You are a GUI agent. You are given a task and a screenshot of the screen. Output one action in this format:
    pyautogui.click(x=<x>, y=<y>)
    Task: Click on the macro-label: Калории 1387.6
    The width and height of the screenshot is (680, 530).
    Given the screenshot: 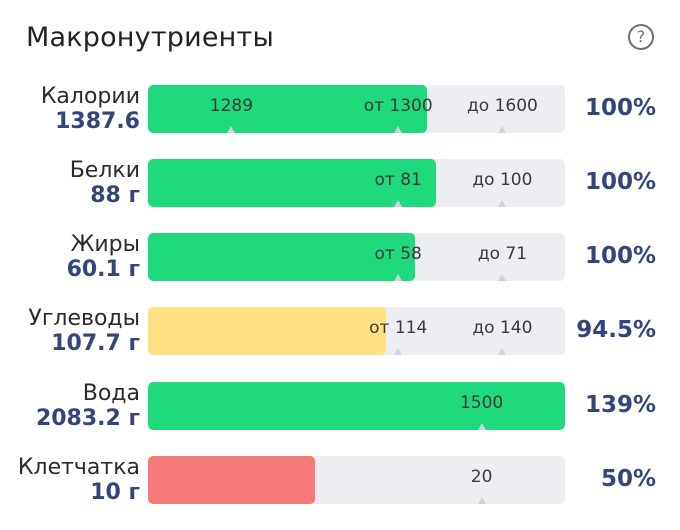 What is the action you would take?
    pyautogui.click(x=90, y=110)
    